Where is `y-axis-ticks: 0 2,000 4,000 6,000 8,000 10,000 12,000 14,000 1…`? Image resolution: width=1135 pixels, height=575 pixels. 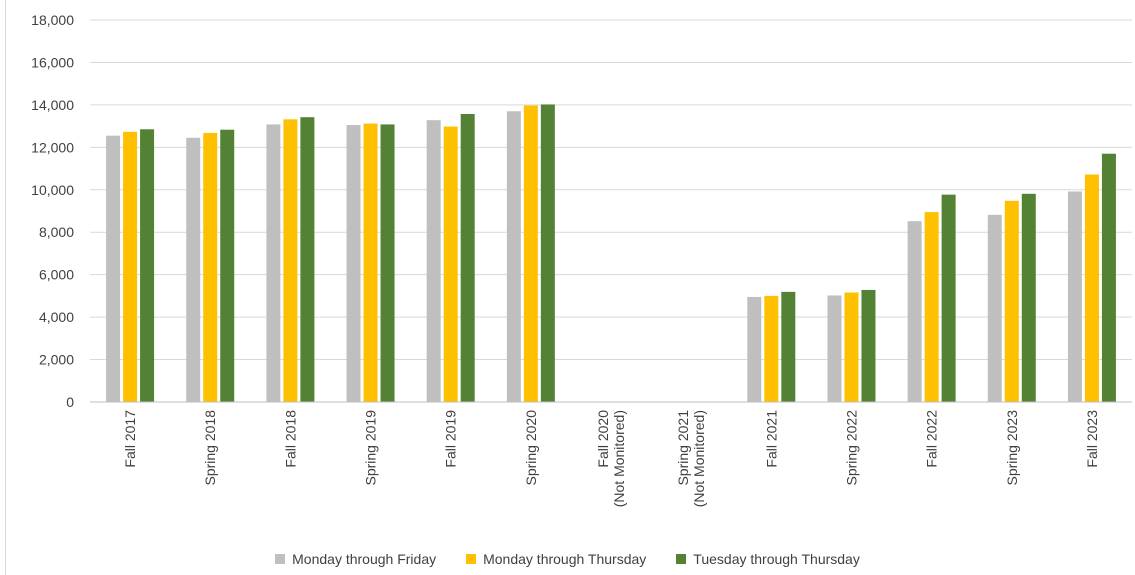
y-axis-ticks: 0 2,000 4,000 6,000 8,000 10,000 12,000 14,000 1… is located at coordinates (52, 211).